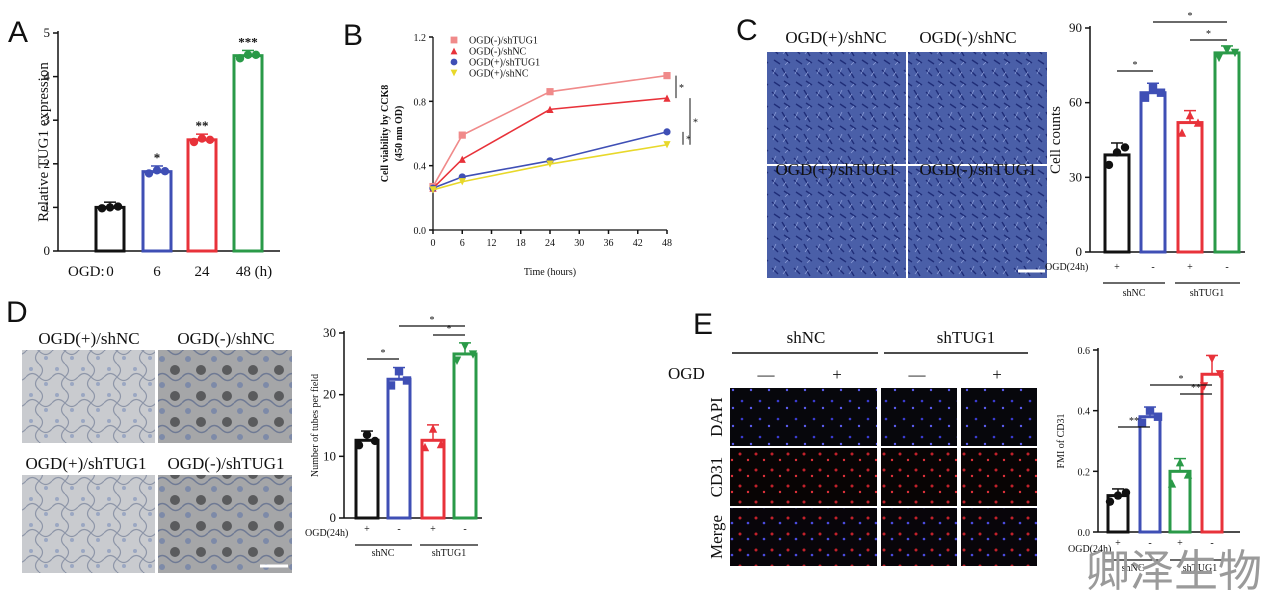 The height and width of the screenshot is (596, 1267). What do you see at coordinates (88, 338) in the screenshot?
I see `D-image-label: OGD(+)/shNC` at bounding box center [88, 338].